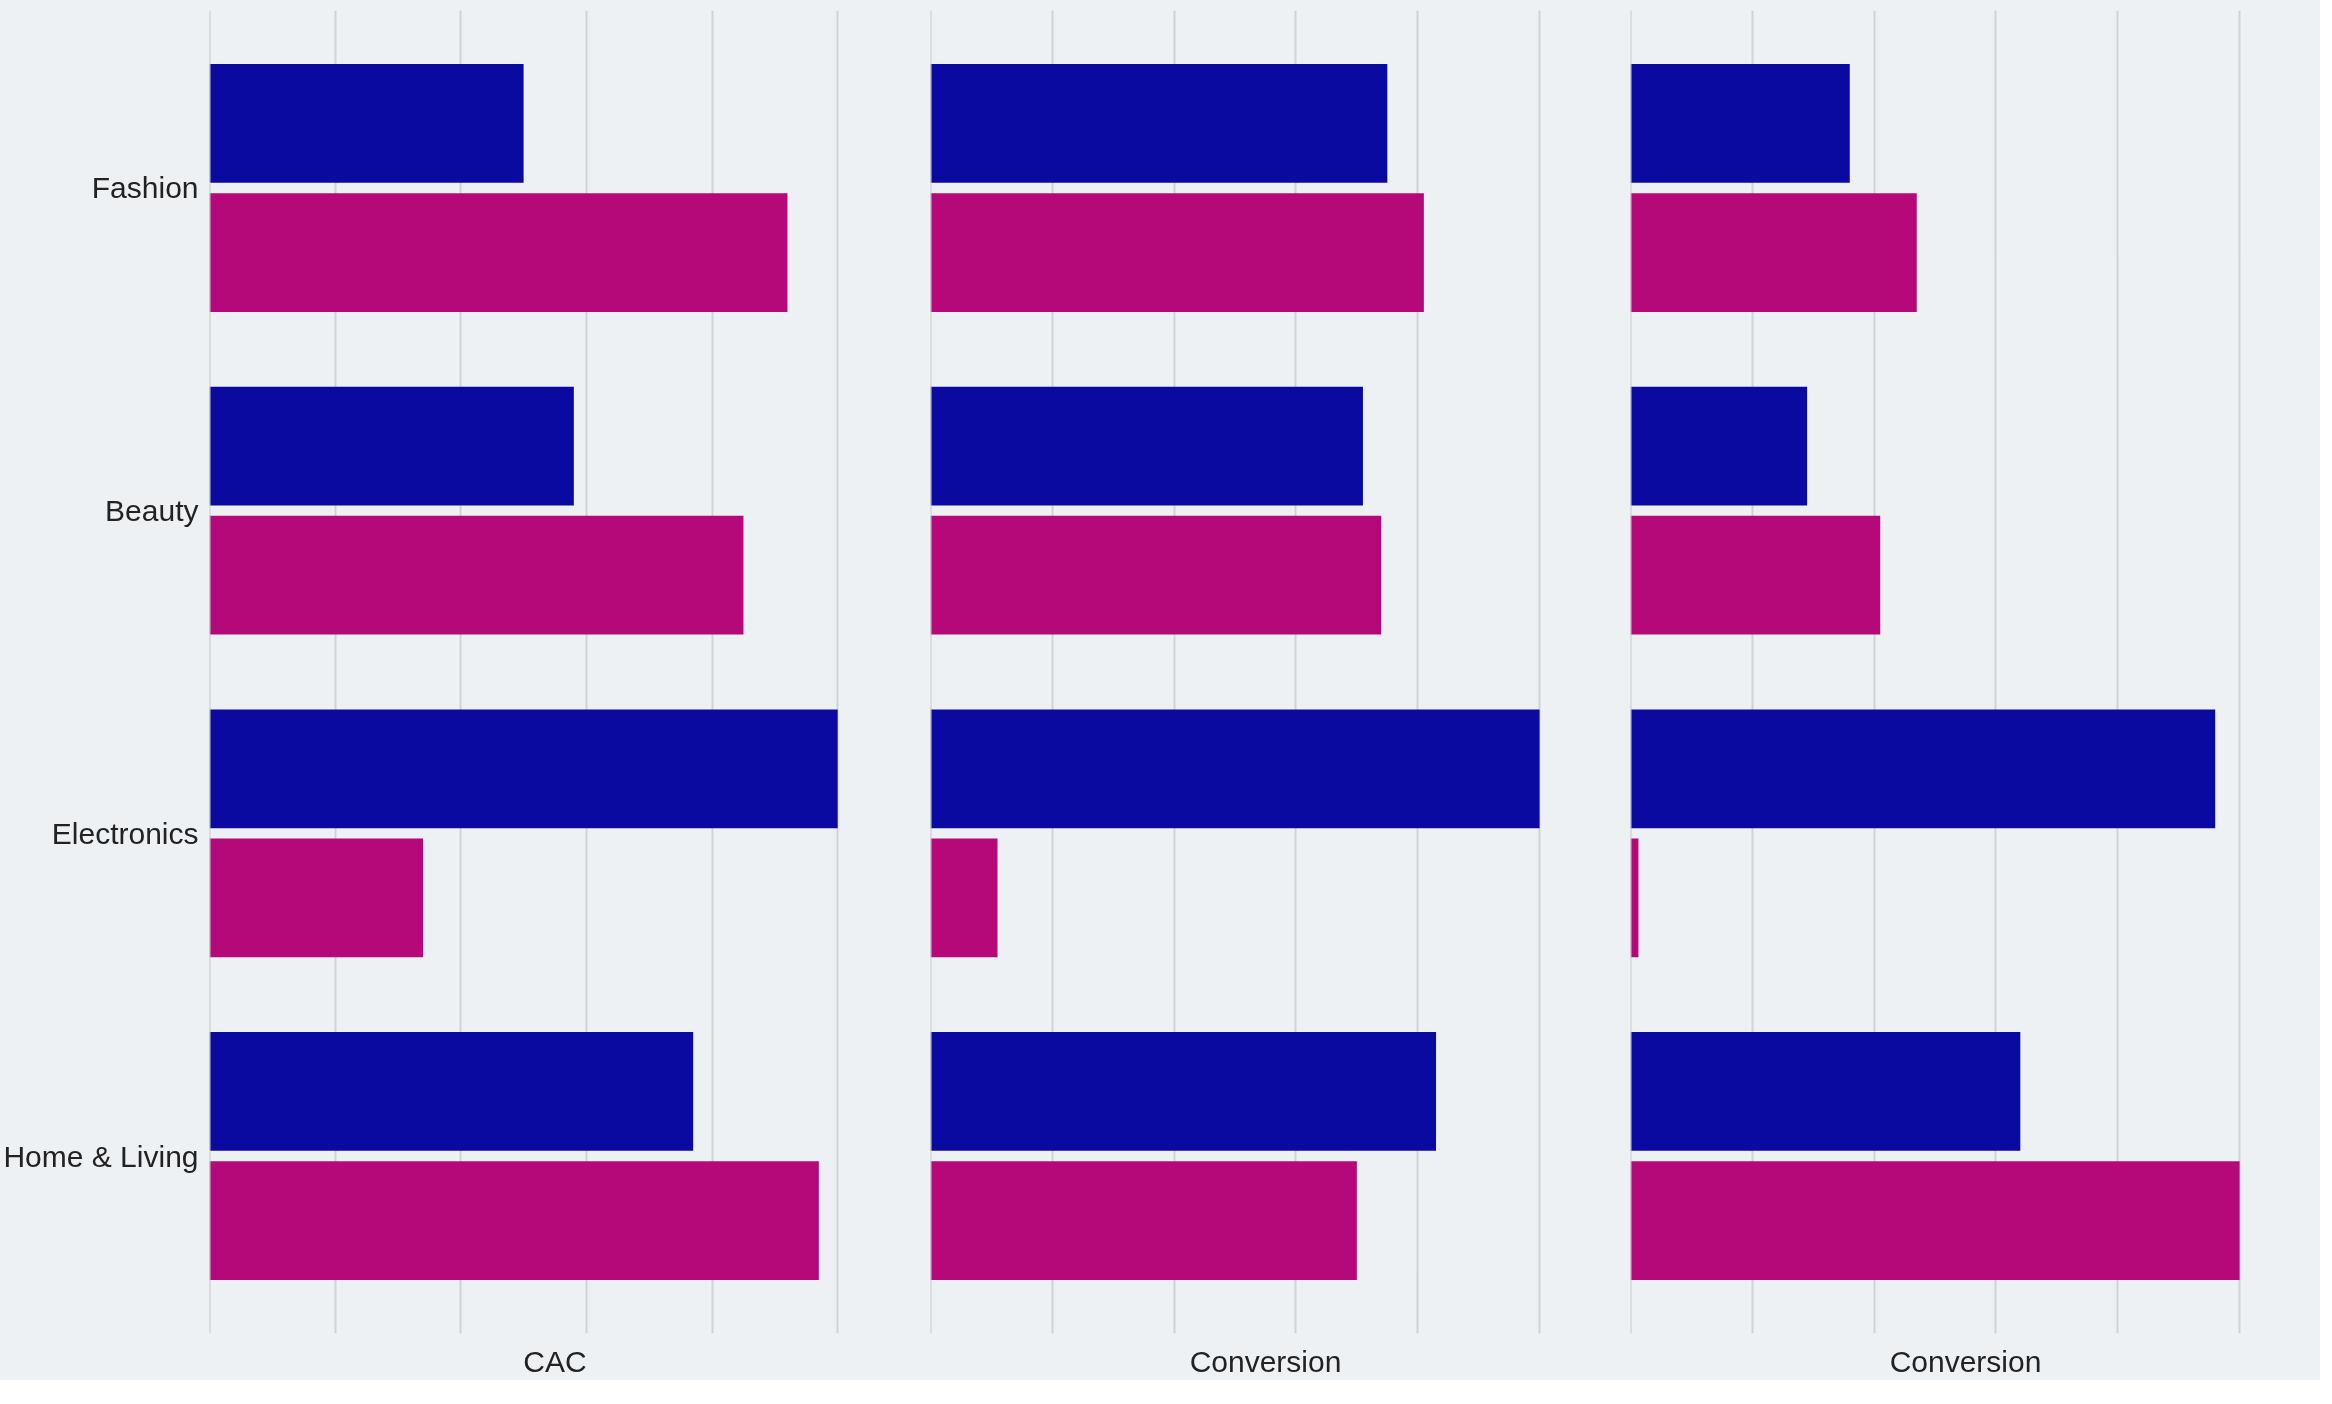  Describe the element at coordinates (555, 1361) in the screenshot. I see `x-axis-title: CAC` at that location.